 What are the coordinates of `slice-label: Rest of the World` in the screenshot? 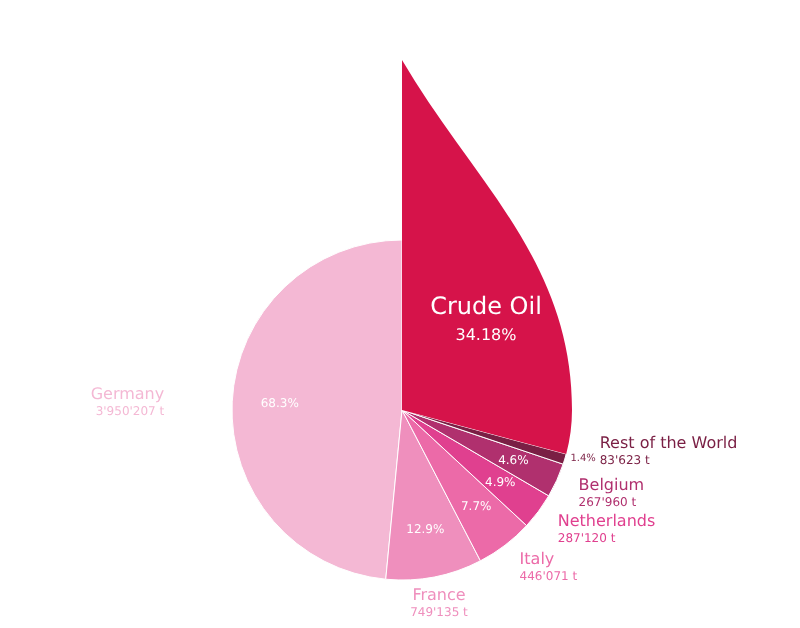 It's located at (668, 443).